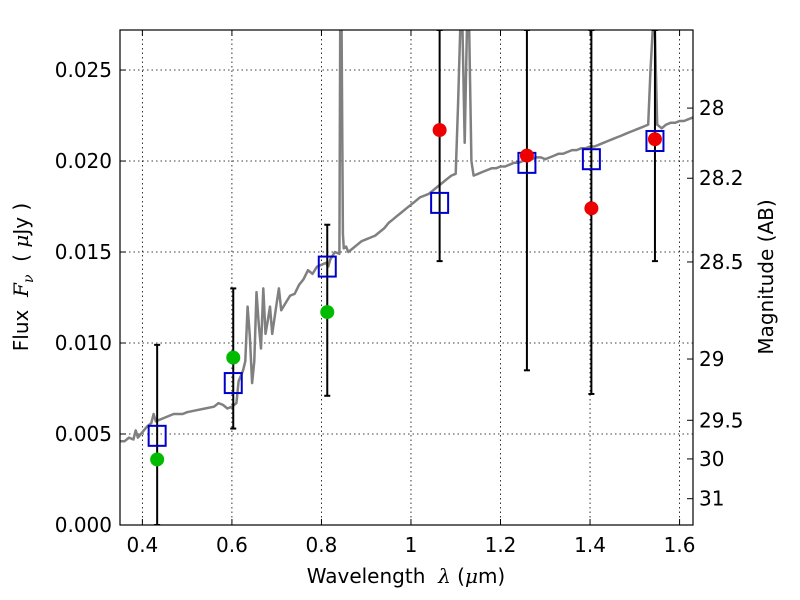 The height and width of the screenshot is (600, 800). What do you see at coordinates (83, 252) in the screenshot?
I see `y-tick-label: 0.015` at bounding box center [83, 252].